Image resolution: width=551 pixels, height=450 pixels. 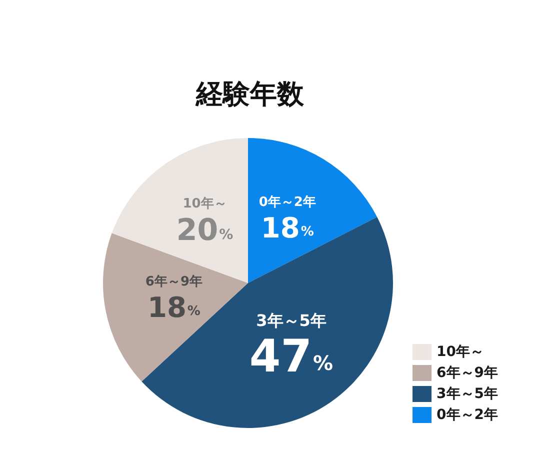 What do you see at coordinates (204, 204) in the screenshot?
I see `slice-label: 10年～` at bounding box center [204, 204].